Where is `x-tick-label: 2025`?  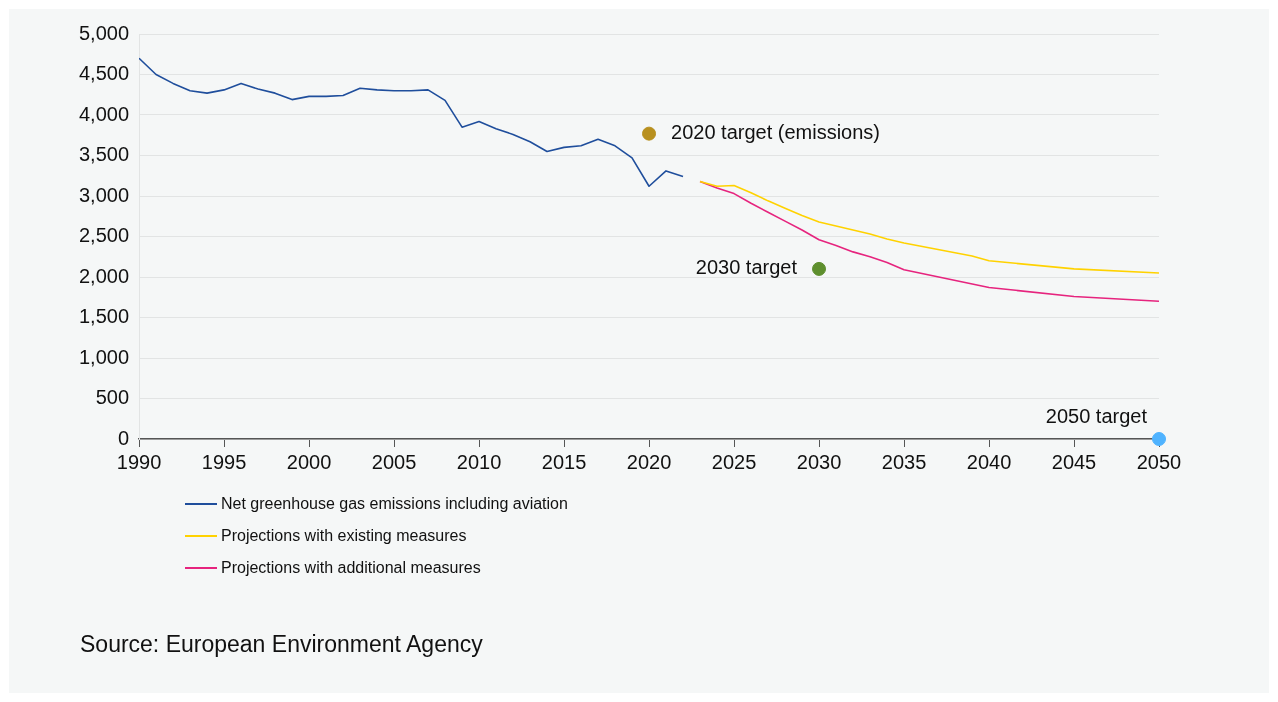
x-tick-label: 2025 is located at coordinates (734, 461).